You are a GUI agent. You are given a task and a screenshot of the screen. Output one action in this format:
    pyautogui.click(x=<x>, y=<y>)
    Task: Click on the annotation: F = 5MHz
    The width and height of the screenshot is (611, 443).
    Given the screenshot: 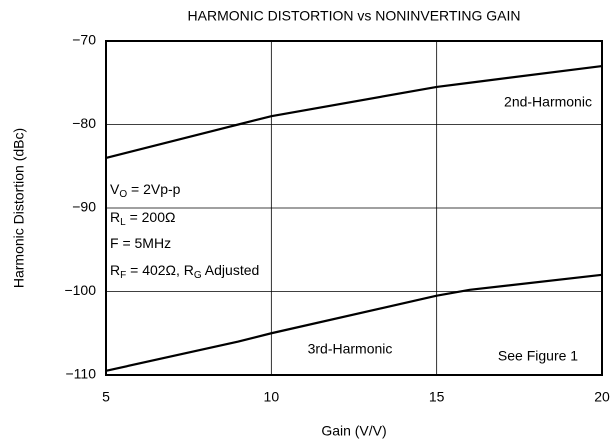 What is the action you would take?
    pyautogui.click(x=140, y=243)
    